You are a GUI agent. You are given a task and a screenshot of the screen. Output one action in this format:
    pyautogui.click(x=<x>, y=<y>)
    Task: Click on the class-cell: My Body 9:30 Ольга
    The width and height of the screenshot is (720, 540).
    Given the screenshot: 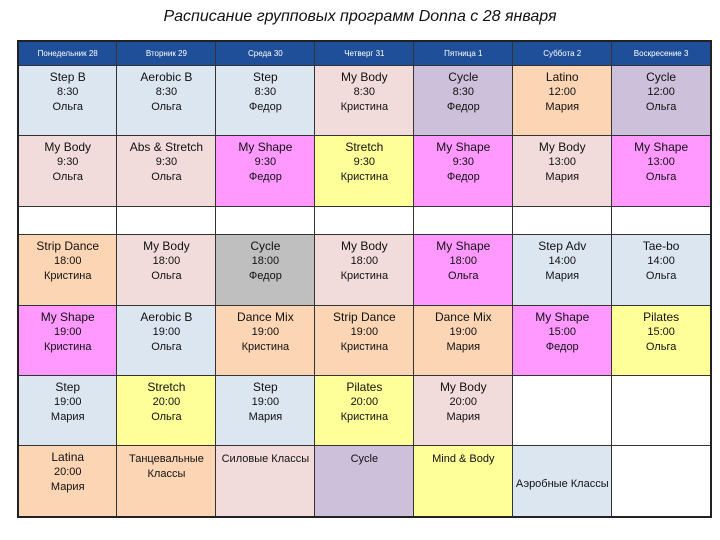 What is the action you would take?
    pyautogui.click(x=67, y=171)
    